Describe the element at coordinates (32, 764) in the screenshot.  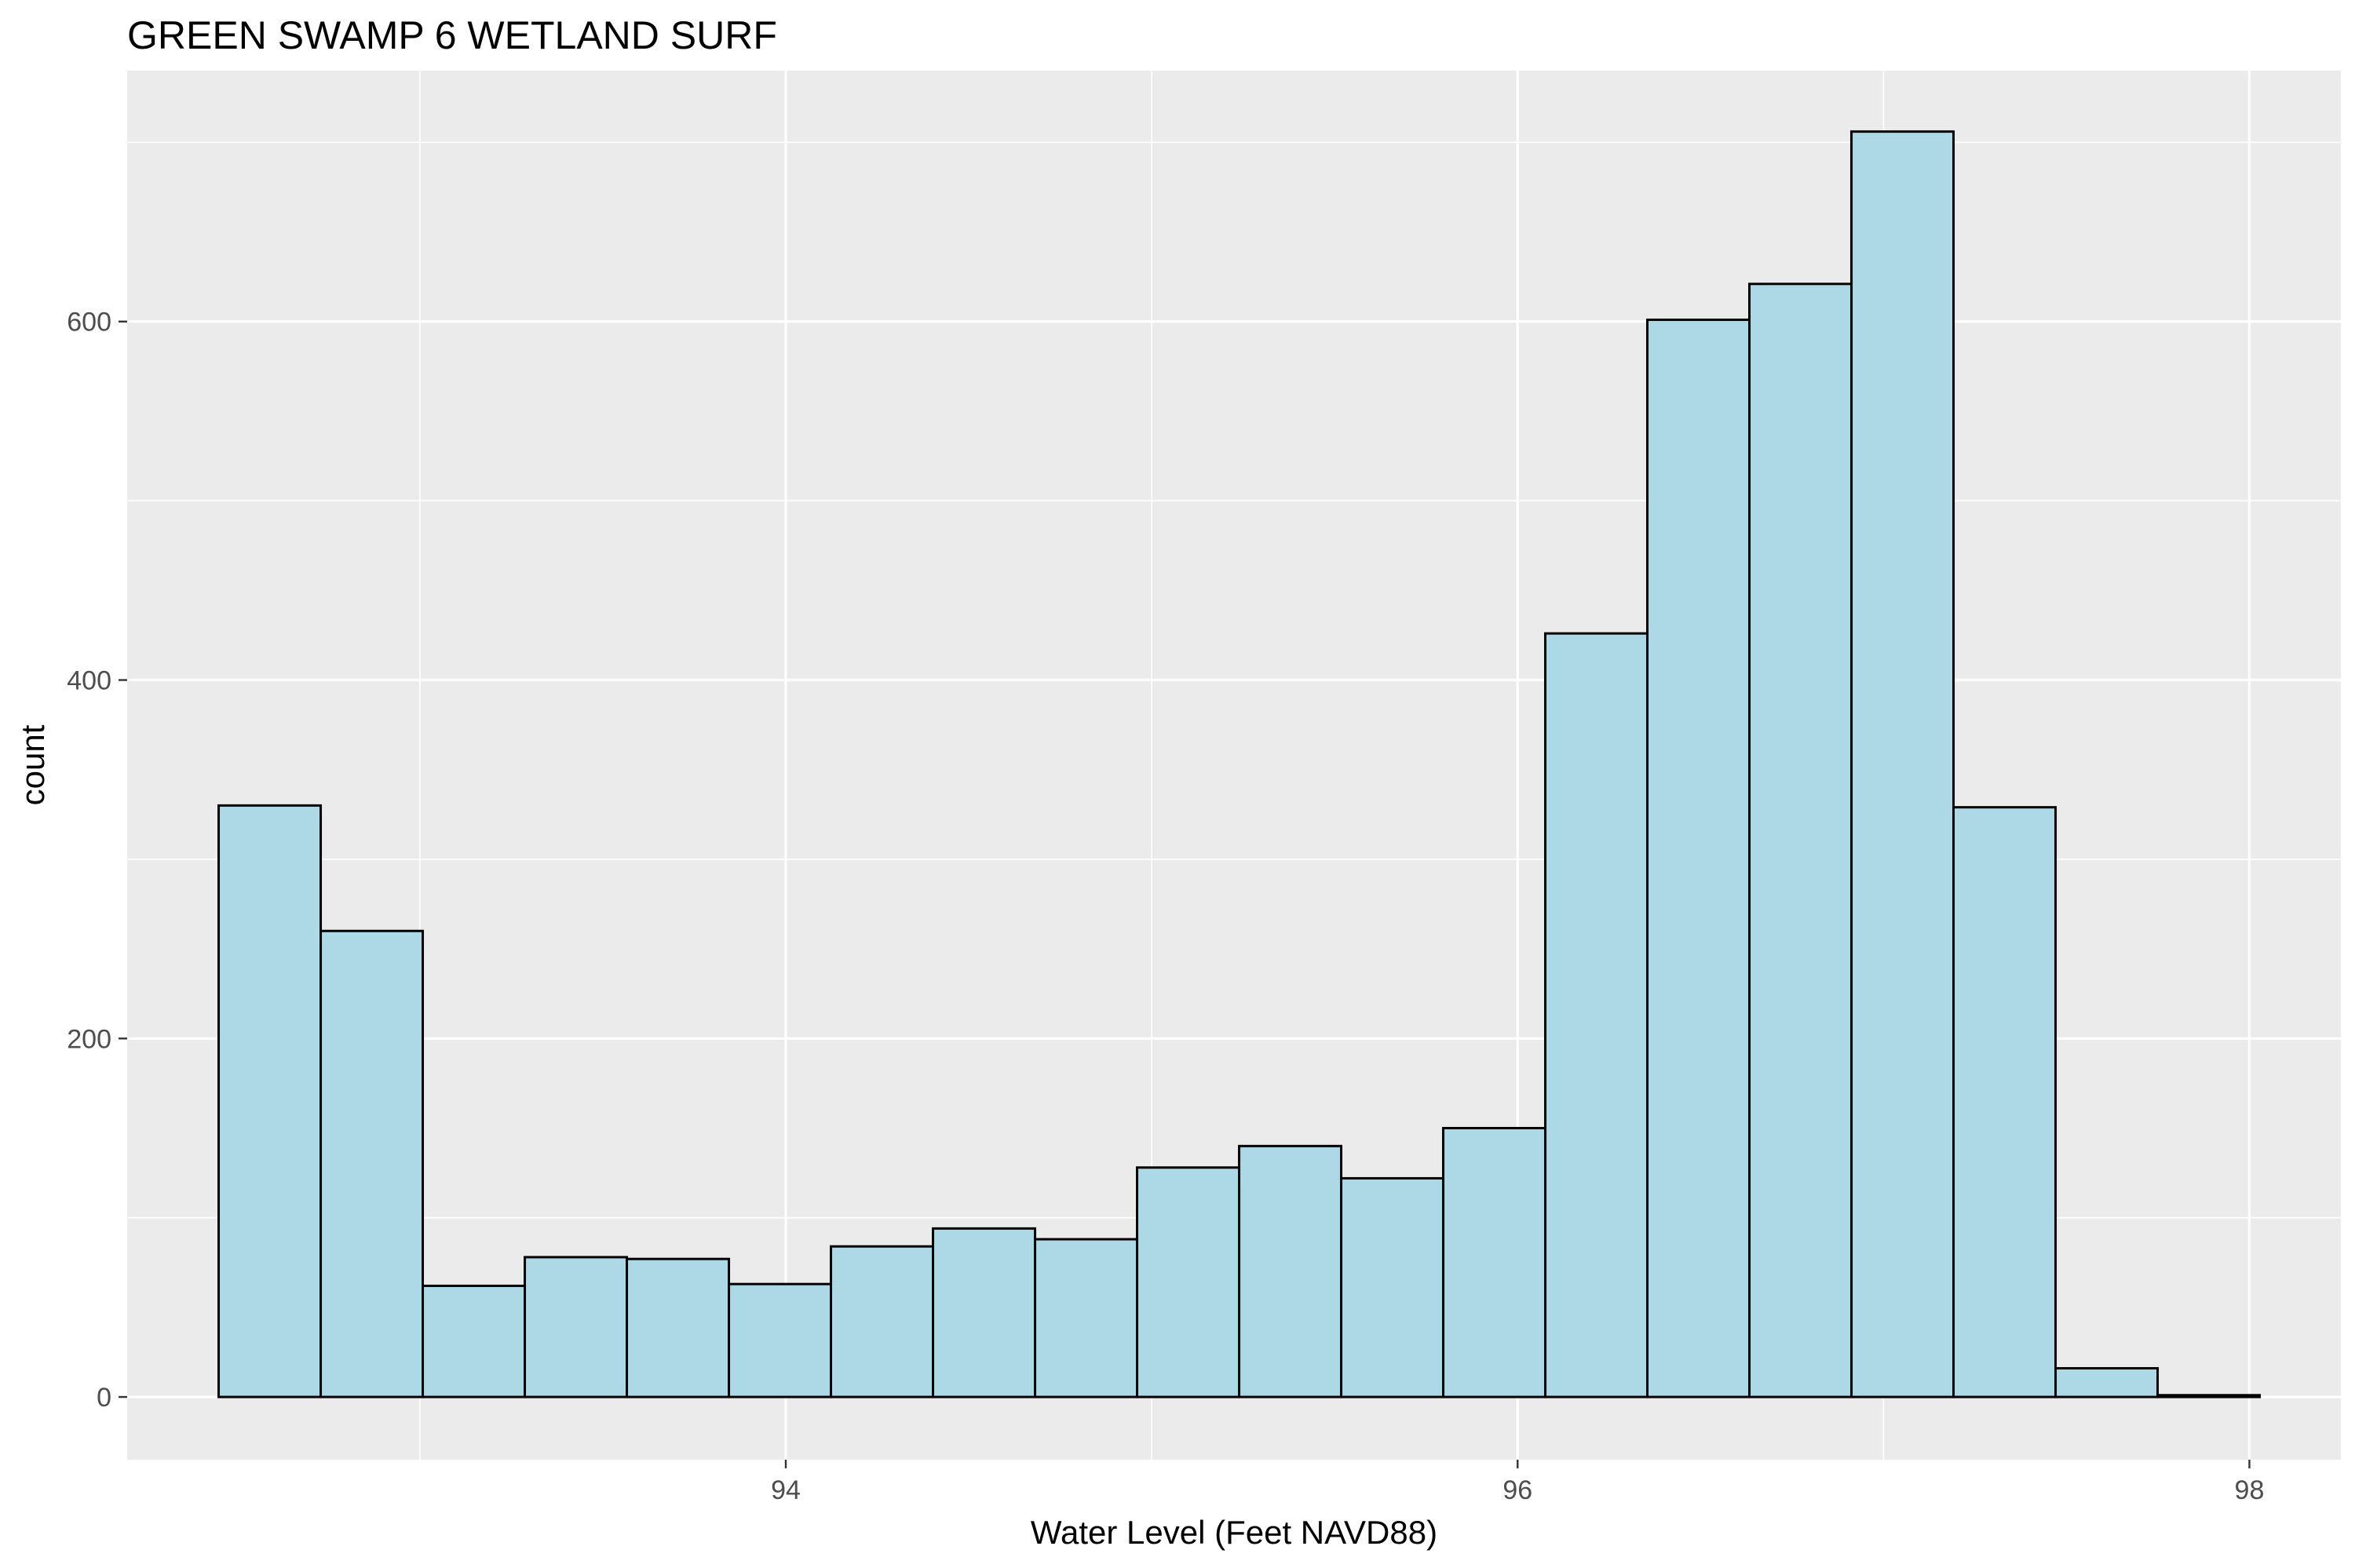
I see `y-axis-title: count` at that location.